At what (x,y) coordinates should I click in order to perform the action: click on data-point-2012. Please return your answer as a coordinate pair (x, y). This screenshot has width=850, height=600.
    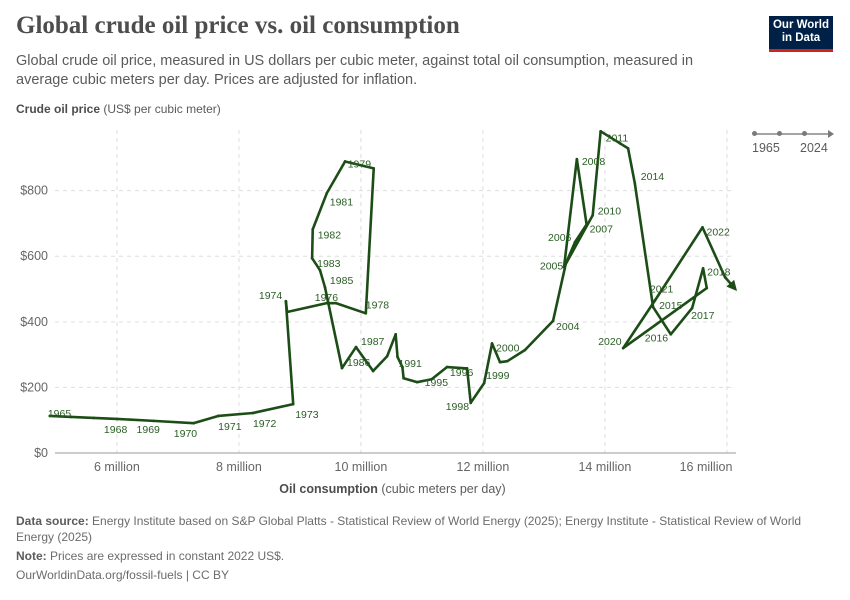
    Looking at the image, I should click on (620, 143).